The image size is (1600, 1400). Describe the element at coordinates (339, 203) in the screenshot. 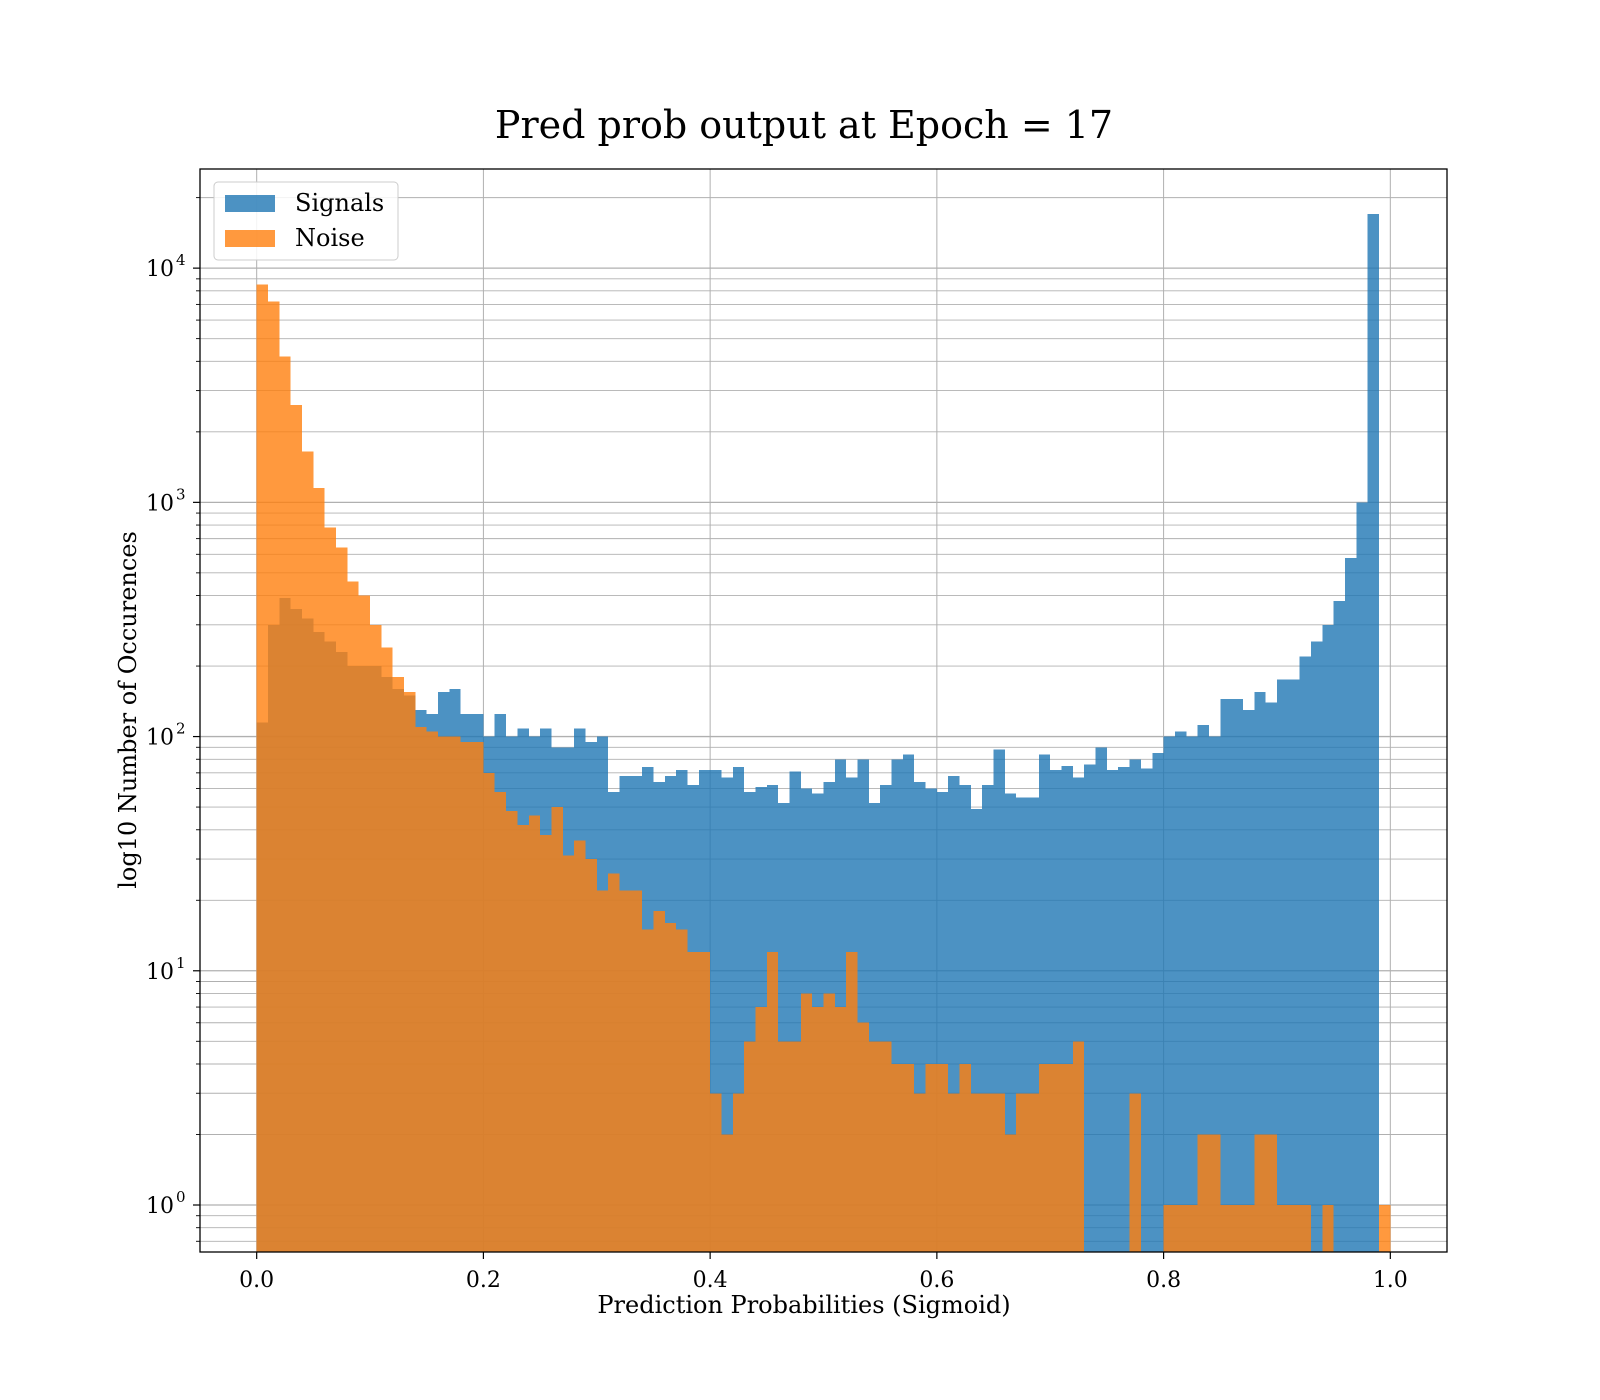

I see `legend-label-signals: Signals` at that location.